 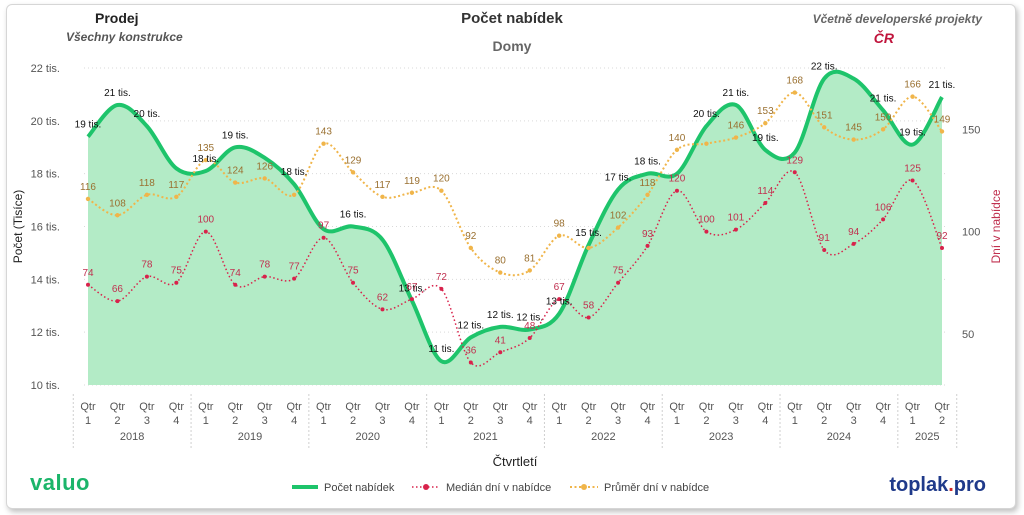 What do you see at coordinates (839, 437) in the screenshot?
I see `x-year-label: 2024` at bounding box center [839, 437].